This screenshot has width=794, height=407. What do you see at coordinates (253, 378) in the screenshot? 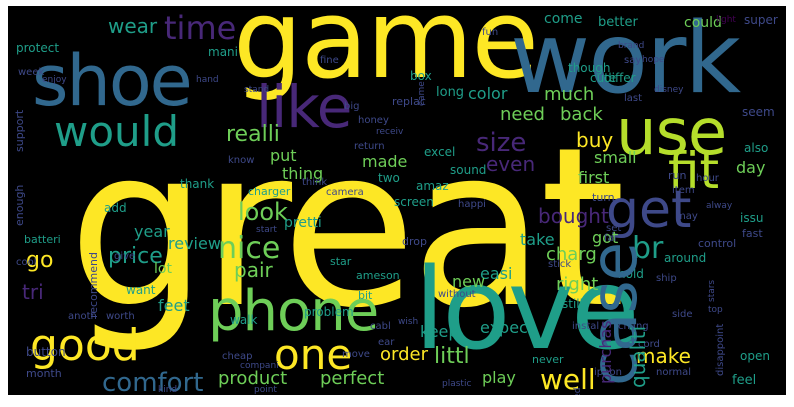
I see `cloud-word: product` at bounding box center [253, 378].